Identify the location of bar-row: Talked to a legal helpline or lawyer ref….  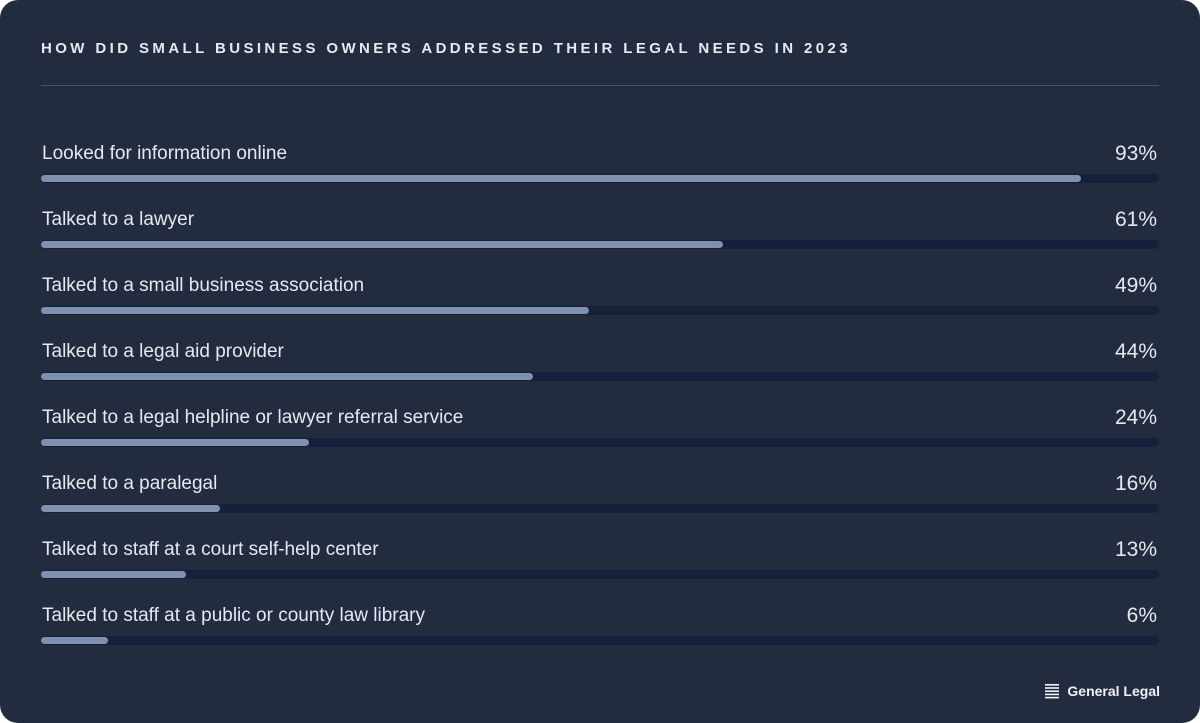
(600, 427).